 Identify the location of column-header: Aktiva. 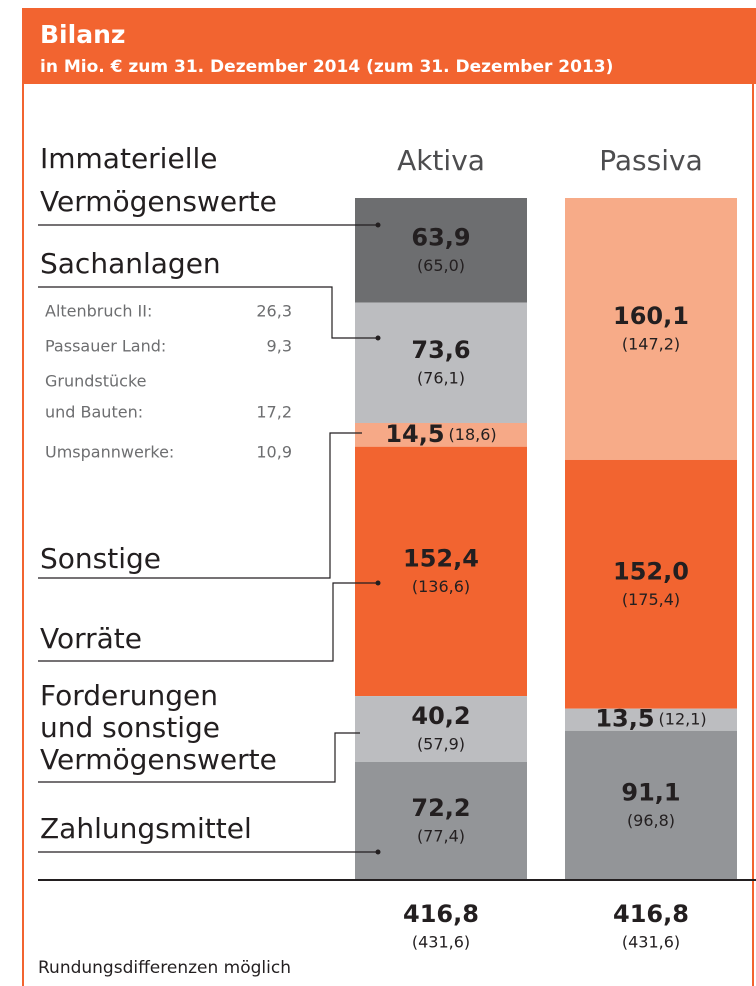
(441, 160).